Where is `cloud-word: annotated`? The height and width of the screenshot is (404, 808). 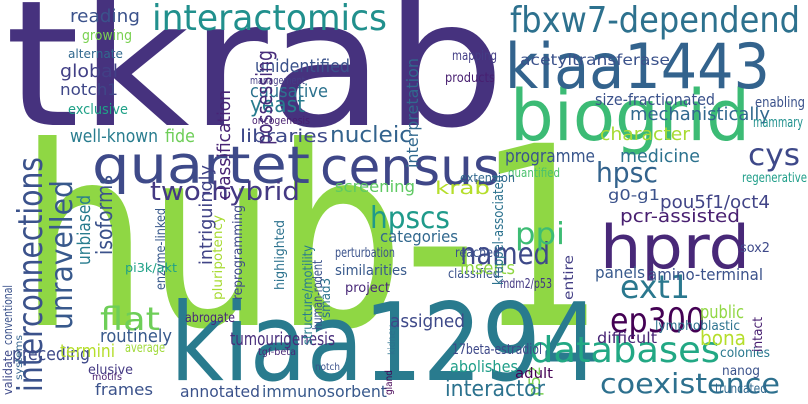
cloud-word: annotated is located at coordinates (220, 391).